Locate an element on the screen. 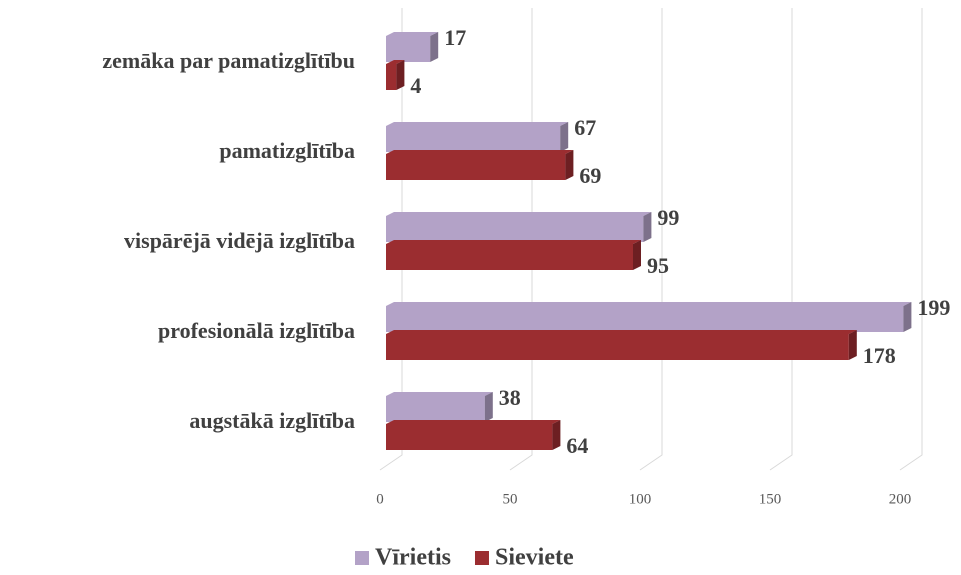  data-label: 64 is located at coordinates (577, 445).